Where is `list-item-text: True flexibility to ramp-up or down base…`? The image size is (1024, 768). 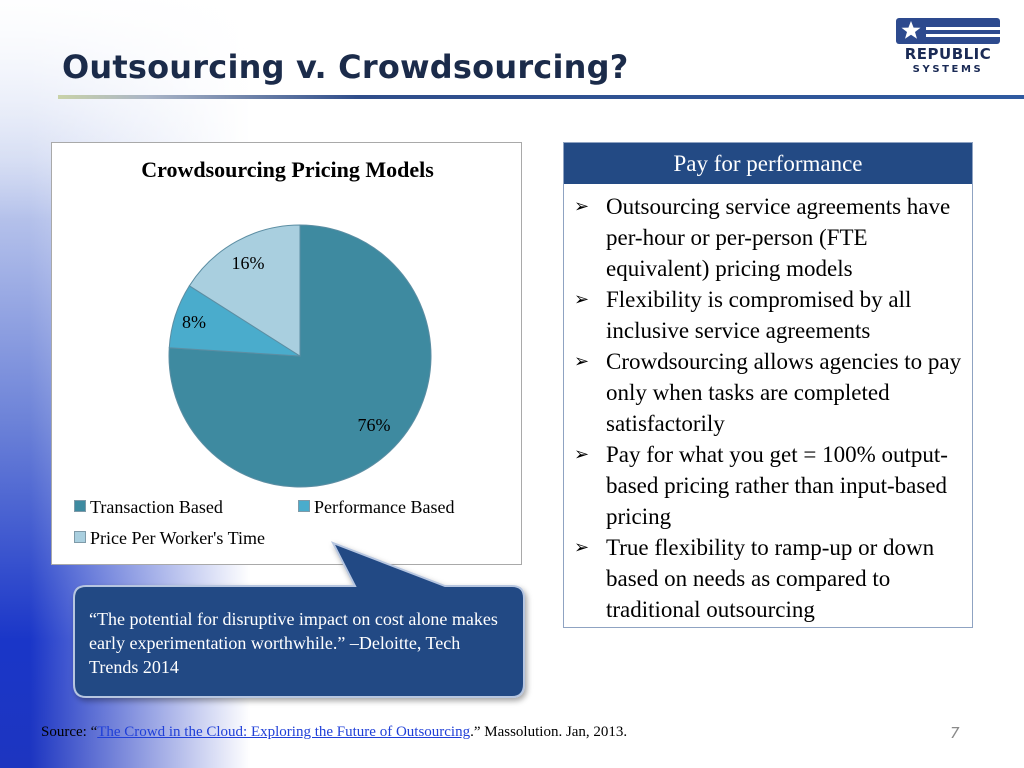 list-item-text: True flexibility to ramp-up or down base… is located at coordinates (770, 578).